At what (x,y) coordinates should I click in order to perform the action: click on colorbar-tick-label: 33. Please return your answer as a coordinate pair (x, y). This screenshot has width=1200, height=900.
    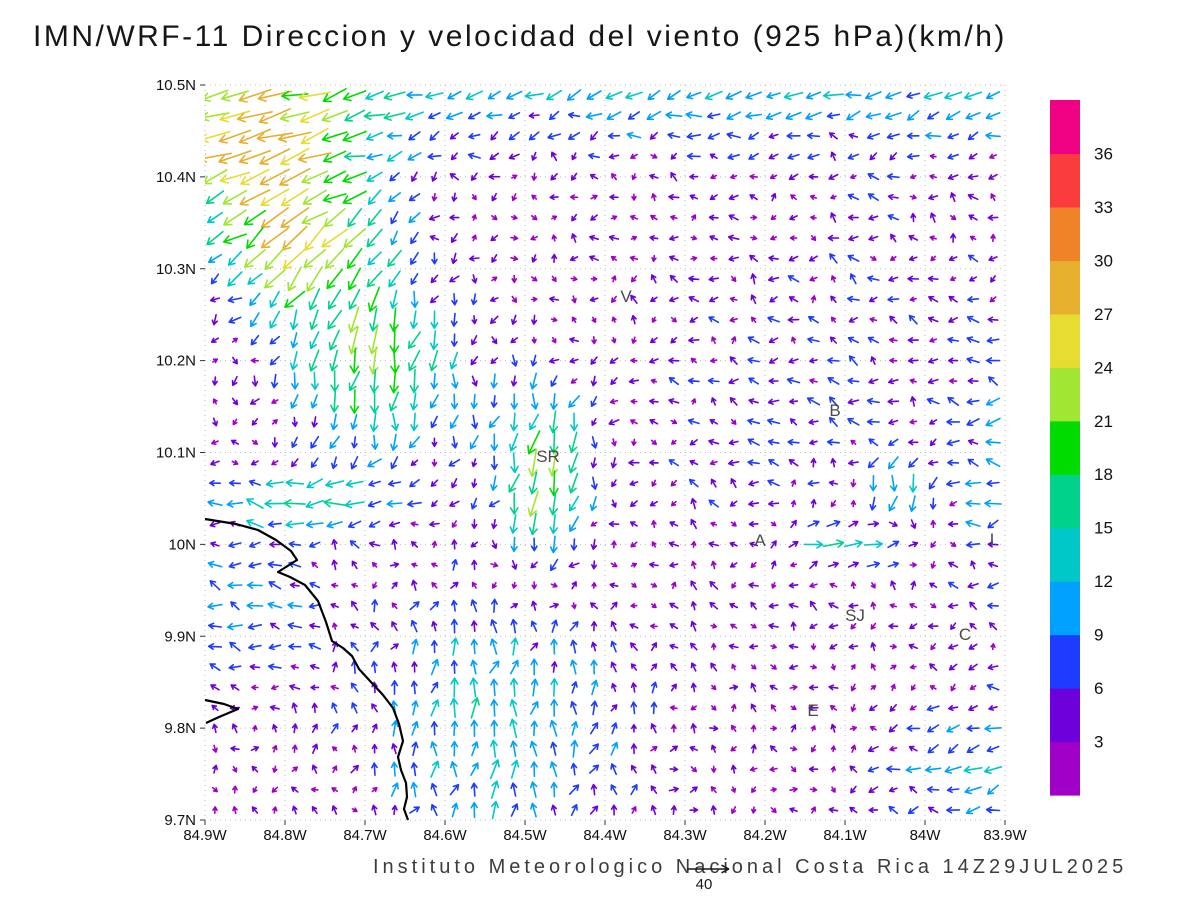
    Looking at the image, I should click on (1103, 207).